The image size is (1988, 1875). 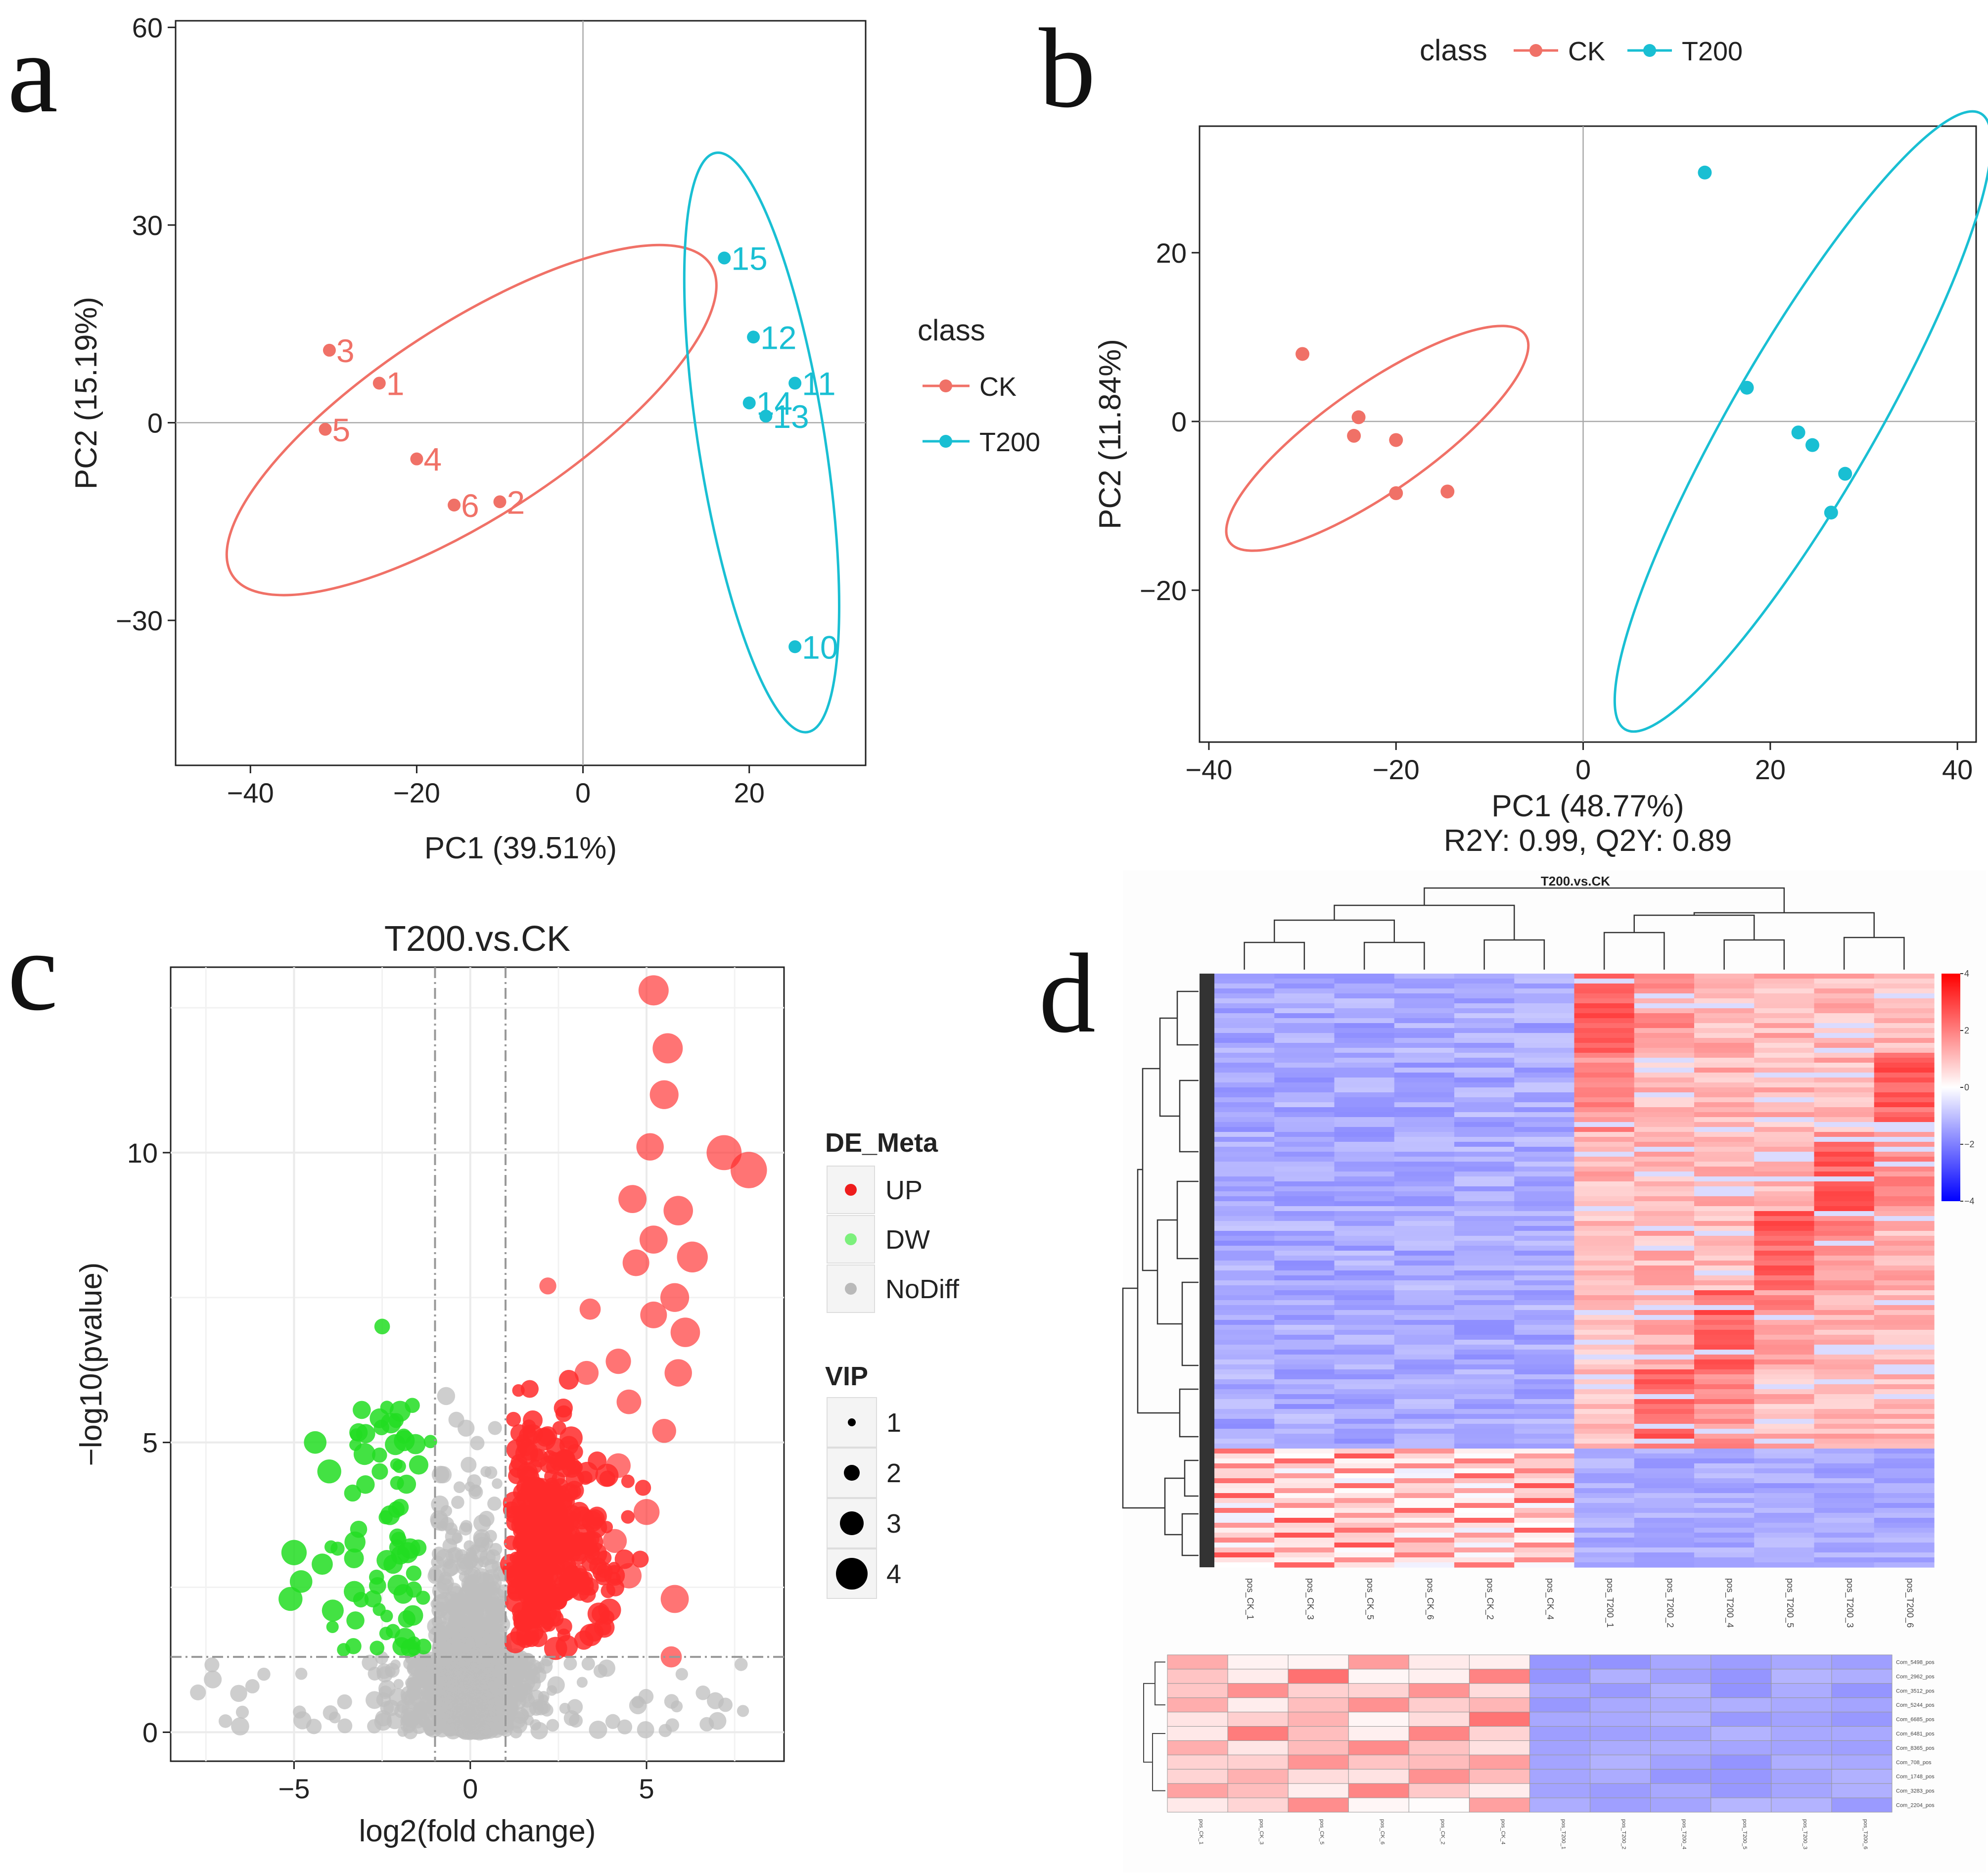 I want to click on t200-sample-label: 12, so click(x=778, y=337).